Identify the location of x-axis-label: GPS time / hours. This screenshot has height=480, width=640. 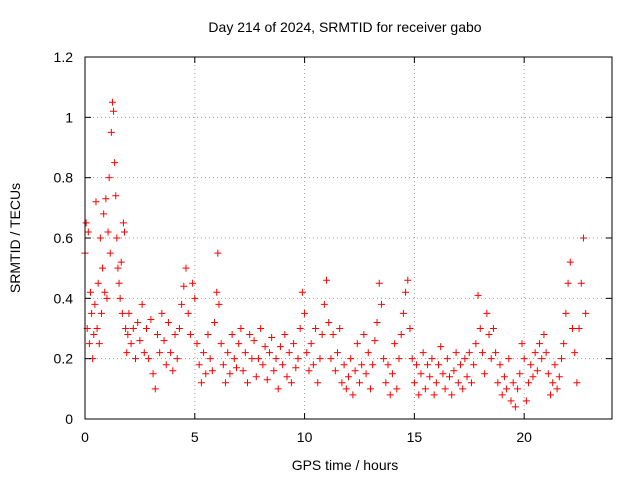
(345, 465).